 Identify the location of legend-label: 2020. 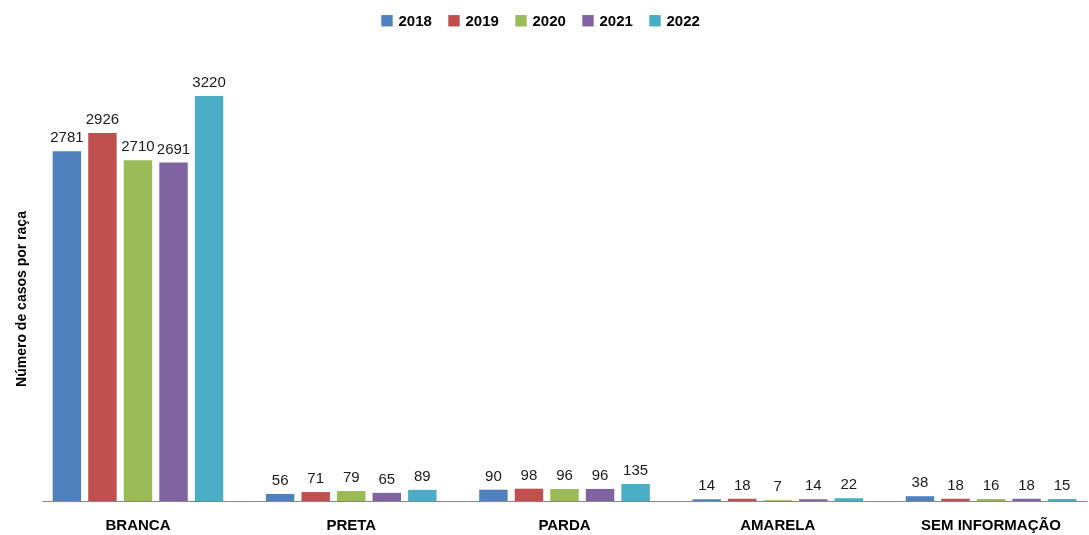
(549, 20).